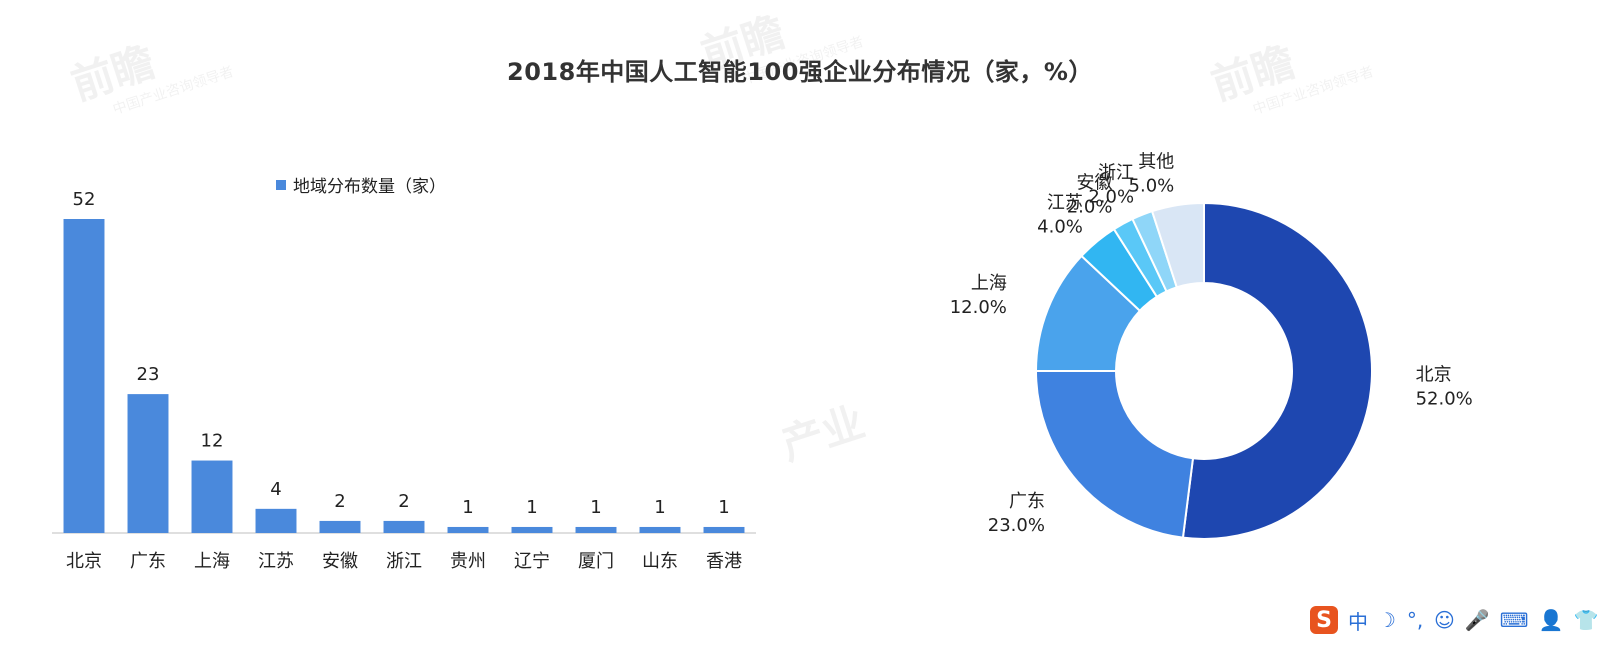 The width and height of the screenshot is (1600, 656). I want to click on bar-value-label: 4, so click(275, 489).